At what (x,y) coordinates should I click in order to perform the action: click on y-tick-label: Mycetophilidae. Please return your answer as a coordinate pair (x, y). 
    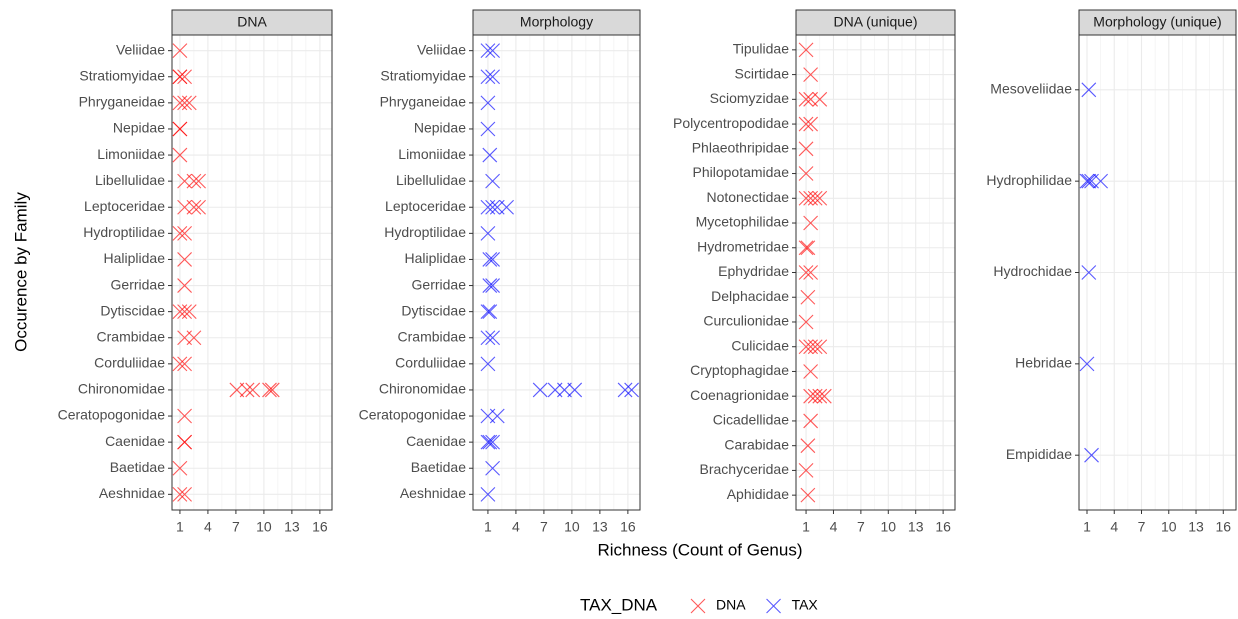
    Looking at the image, I should click on (743, 222).